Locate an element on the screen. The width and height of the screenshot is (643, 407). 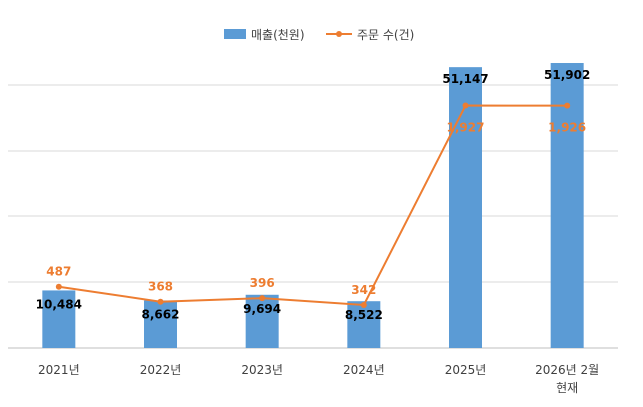
bar-value-label-1: 8,662 is located at coordinates (161, 314).